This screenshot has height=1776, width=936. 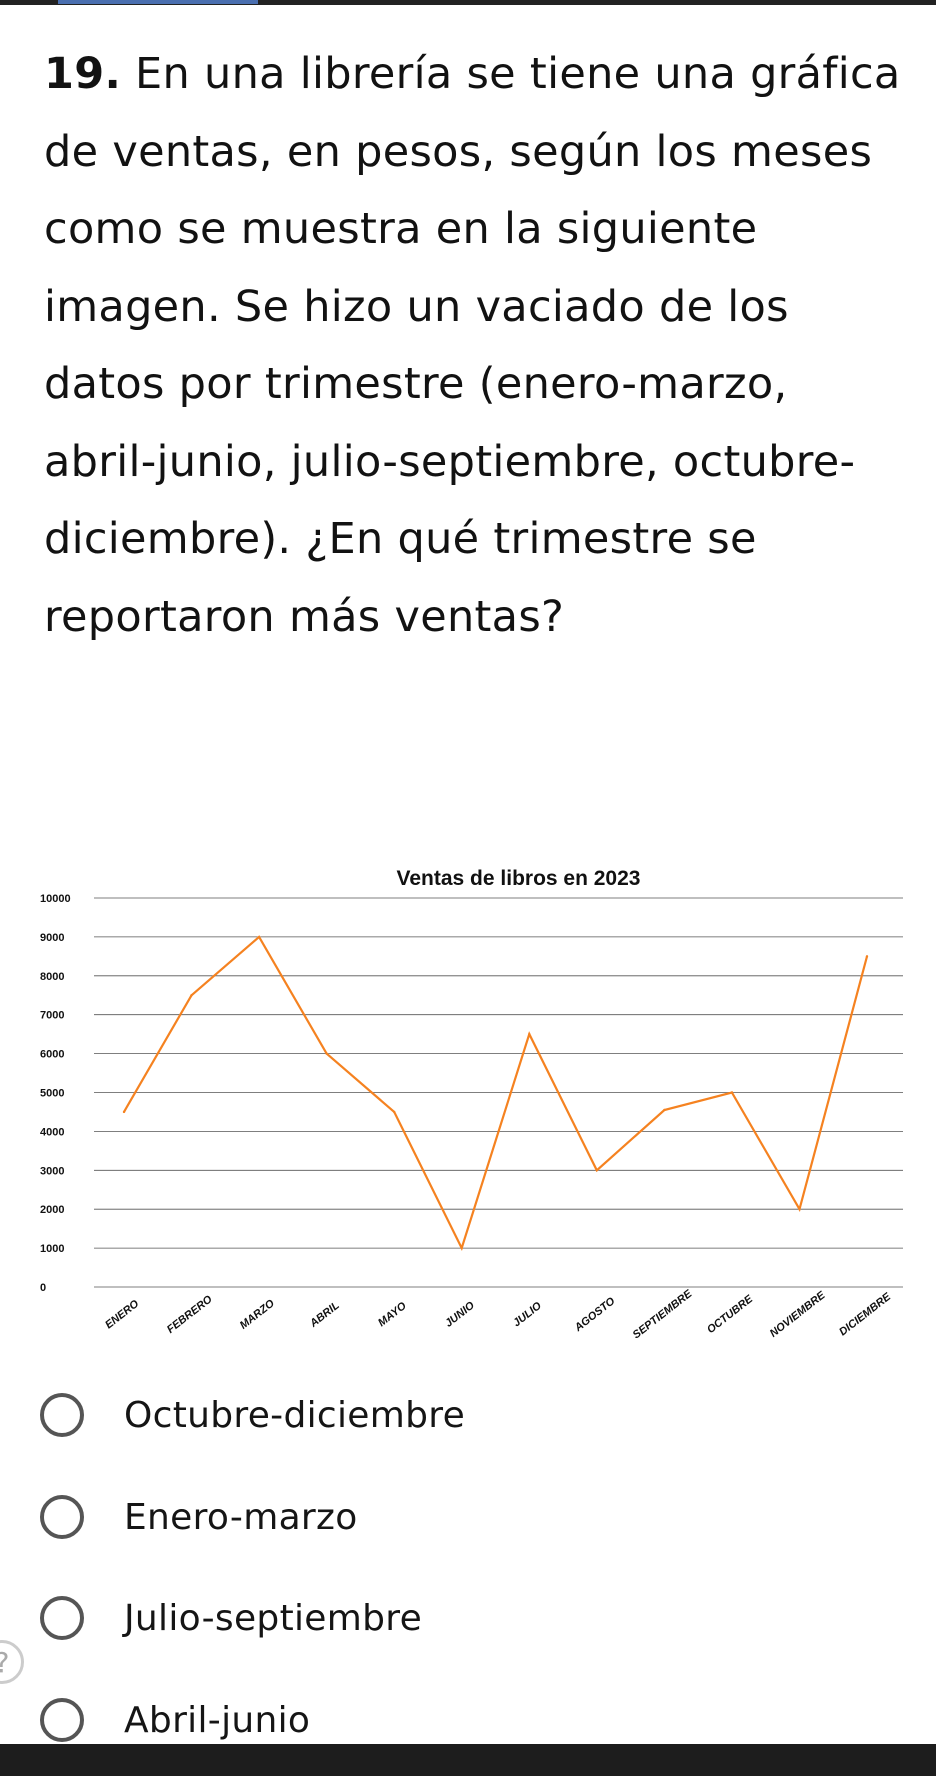 What do you see at coordinates (52, 1016) in the screenshot?
I see `y-tick-label: 7000` at bounding box center [52, 1016].